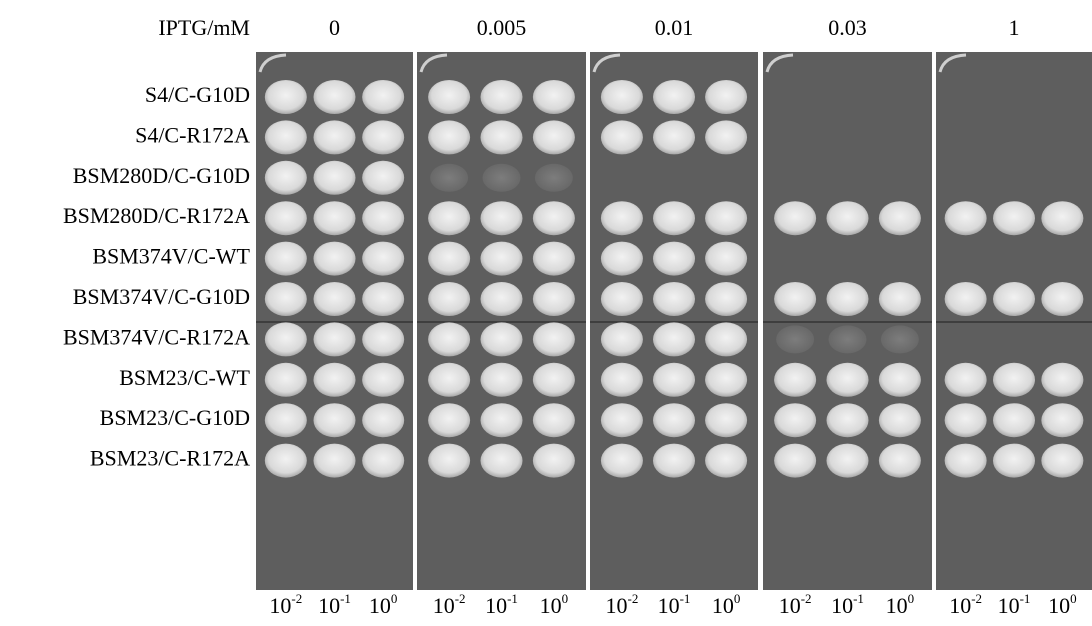  What do you see at coordinates (171, 256) in the screenshot?
I see `strain-label: BSM374V/C-WT` at bounding box center [171, 256].